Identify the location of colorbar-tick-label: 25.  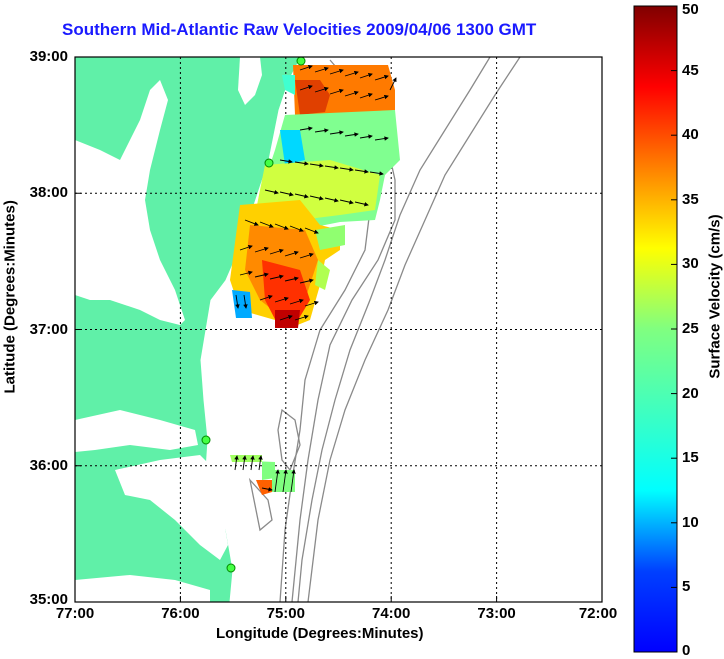
(690, 328).